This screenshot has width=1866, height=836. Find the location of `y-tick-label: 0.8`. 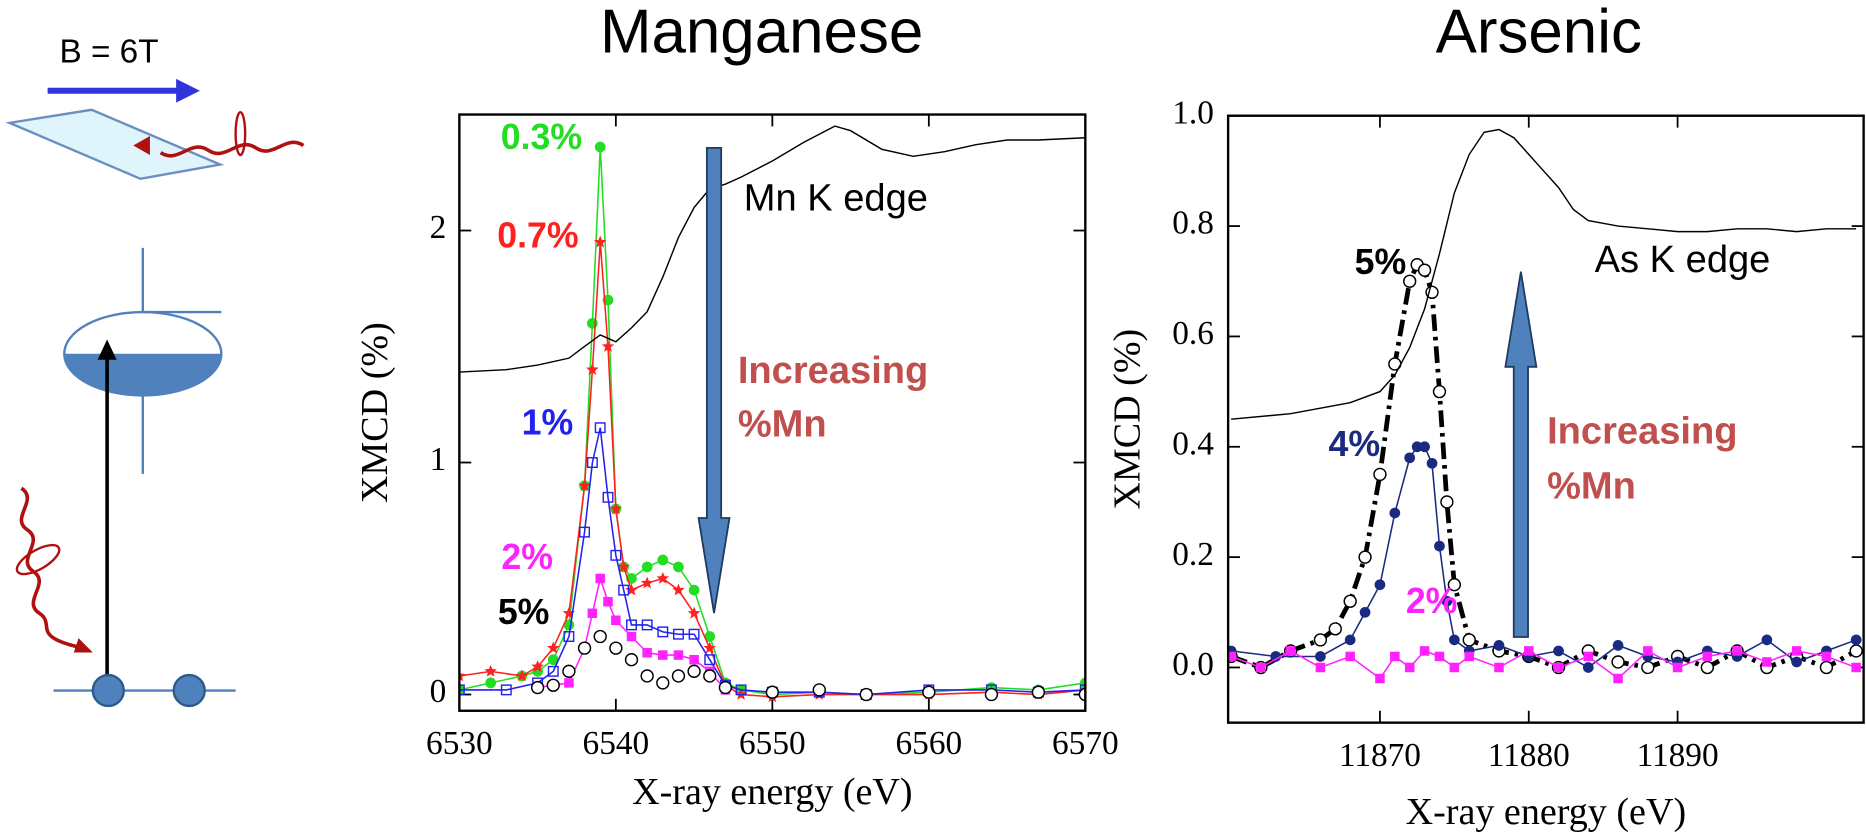

y-tick-label: 0.8 is located at coordinates (1193, 223).